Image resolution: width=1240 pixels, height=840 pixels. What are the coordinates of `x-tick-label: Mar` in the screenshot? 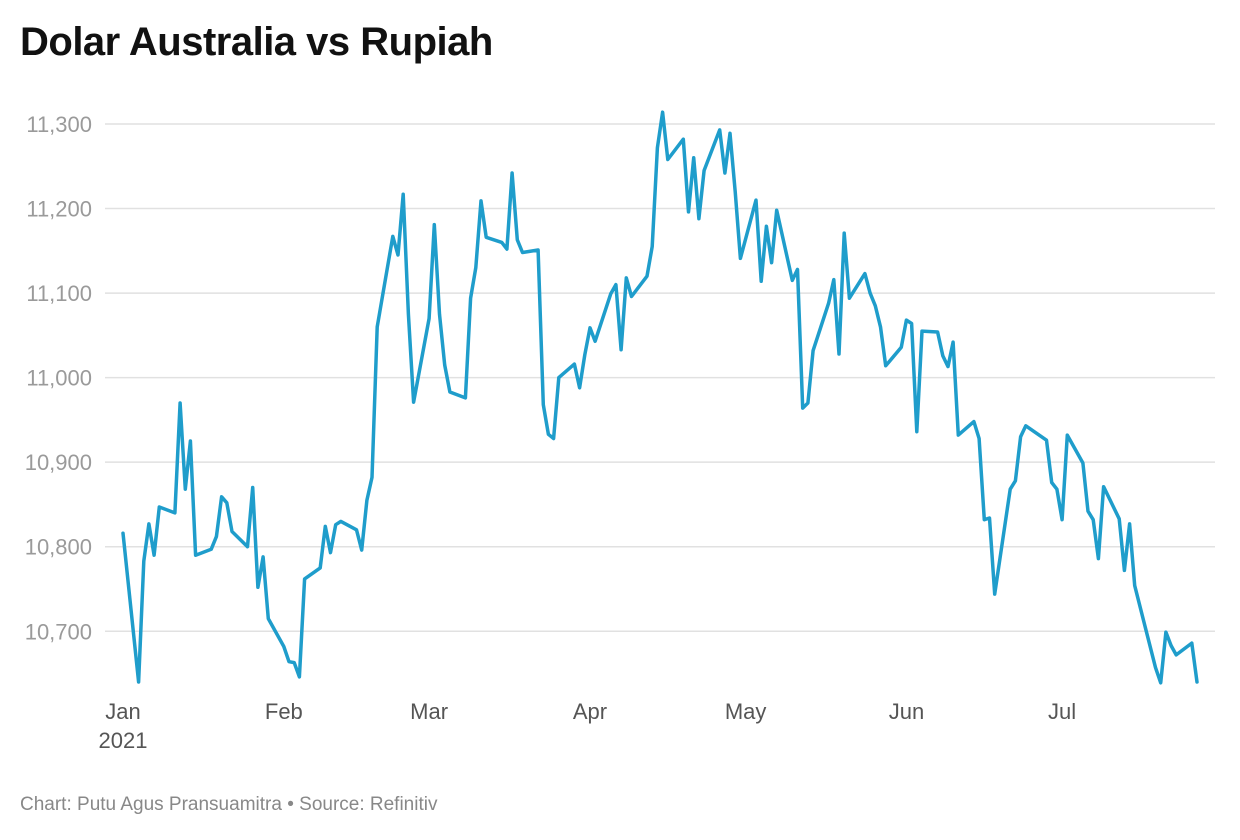 It's located at (429, 711).